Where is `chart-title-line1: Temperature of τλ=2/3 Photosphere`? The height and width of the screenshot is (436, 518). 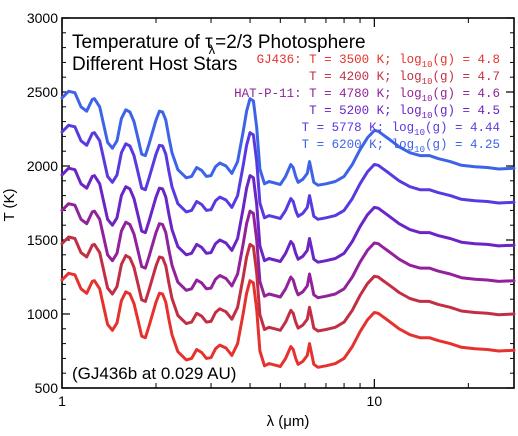
chart-title-line1: Temperature of τλ=2/3 Photosphere is located at coordinates (219, 44).